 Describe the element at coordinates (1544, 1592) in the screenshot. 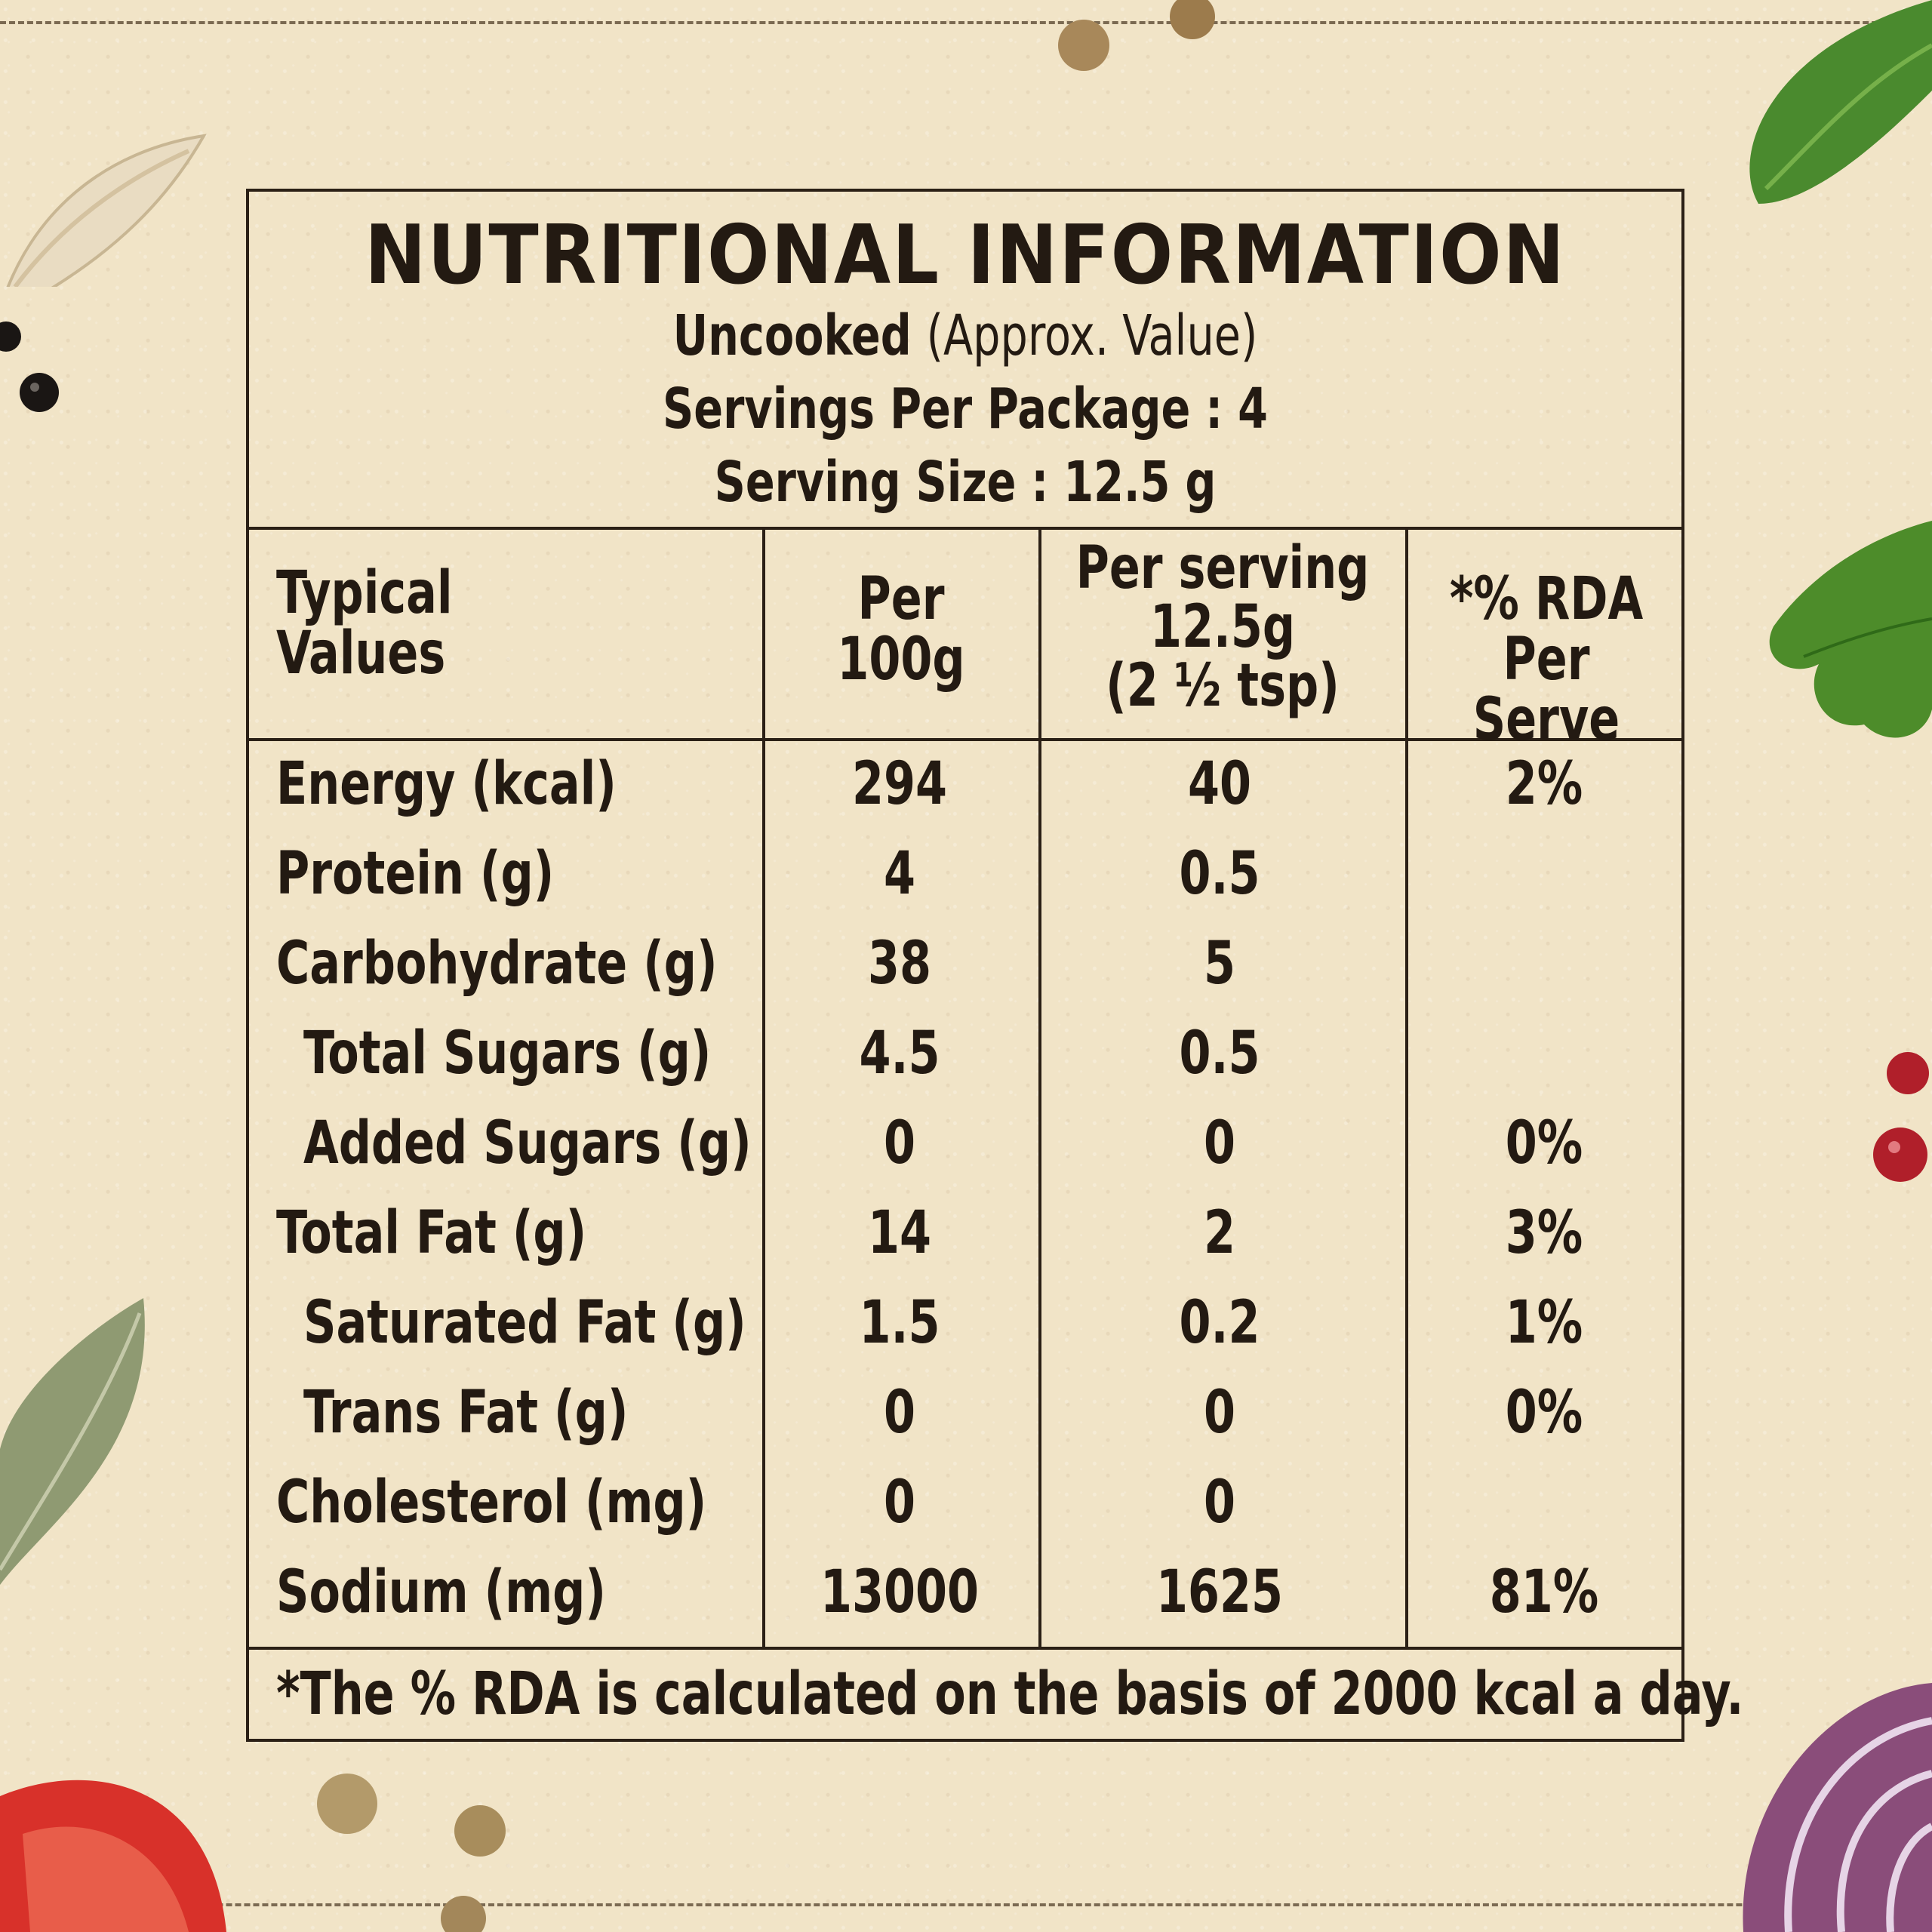

I see `rda-value: 81%` at that location.